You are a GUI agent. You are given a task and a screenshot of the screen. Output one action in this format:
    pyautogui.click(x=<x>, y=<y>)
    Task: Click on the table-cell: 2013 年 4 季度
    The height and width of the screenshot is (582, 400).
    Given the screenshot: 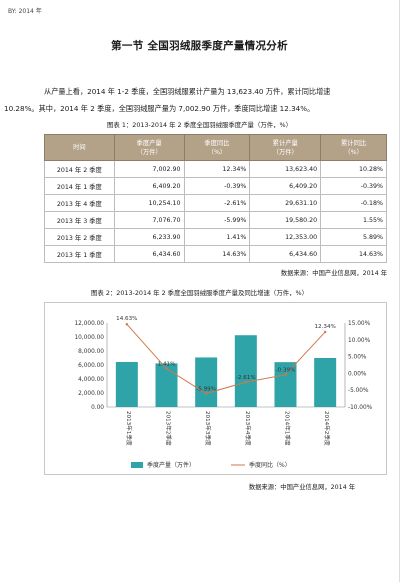 What is the action you would take?
    pyautogui.click(x=79, y=203)
    